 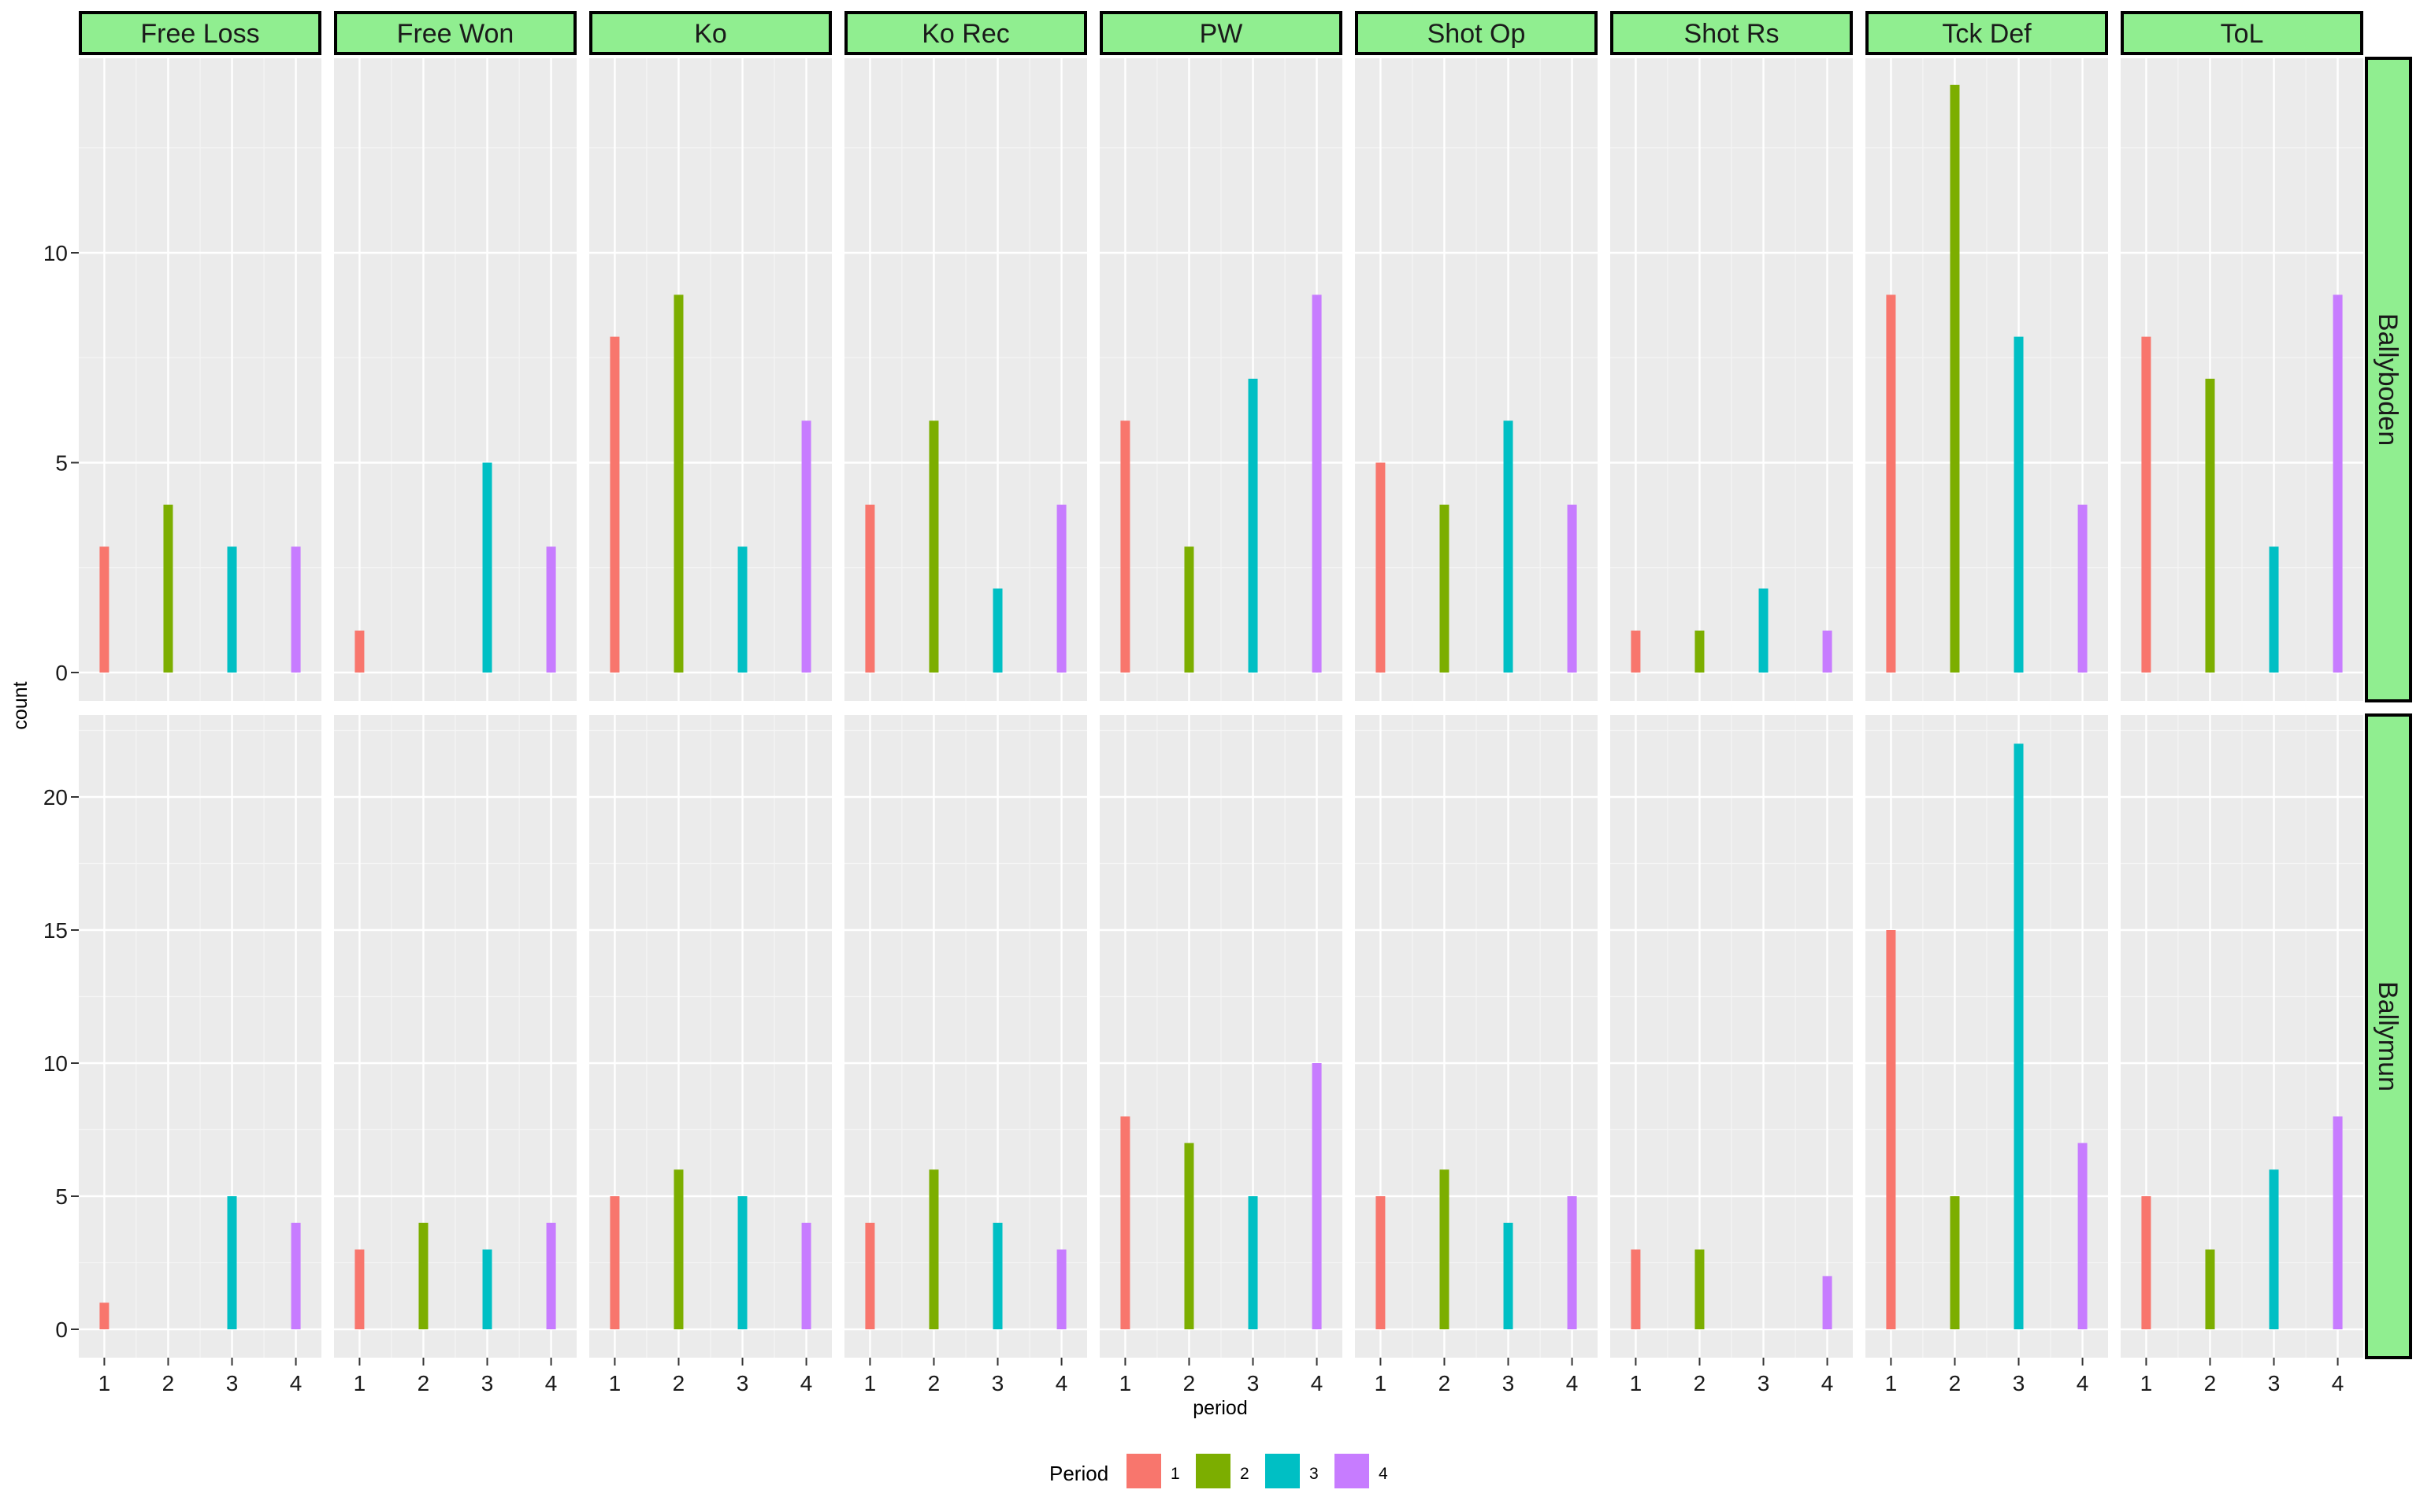 I want to click on legend-label: 1, so click(x=1175, y=1474).